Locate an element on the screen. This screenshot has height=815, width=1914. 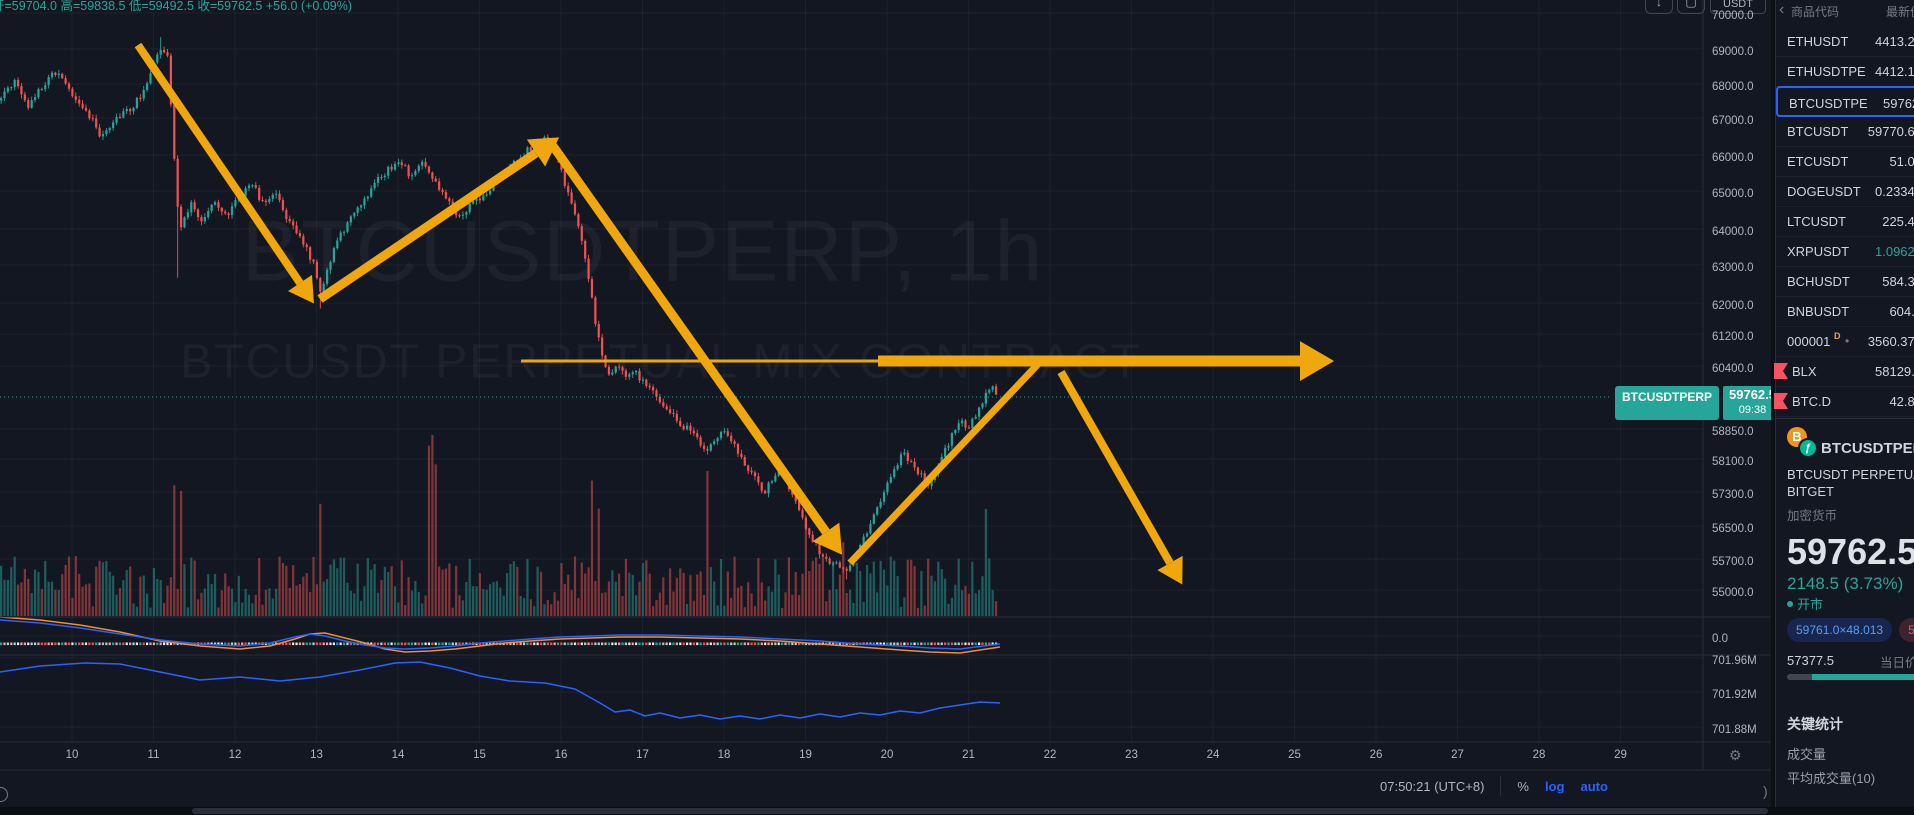
watchlist-price: 584.35 is located at coordinates (1898, 281).